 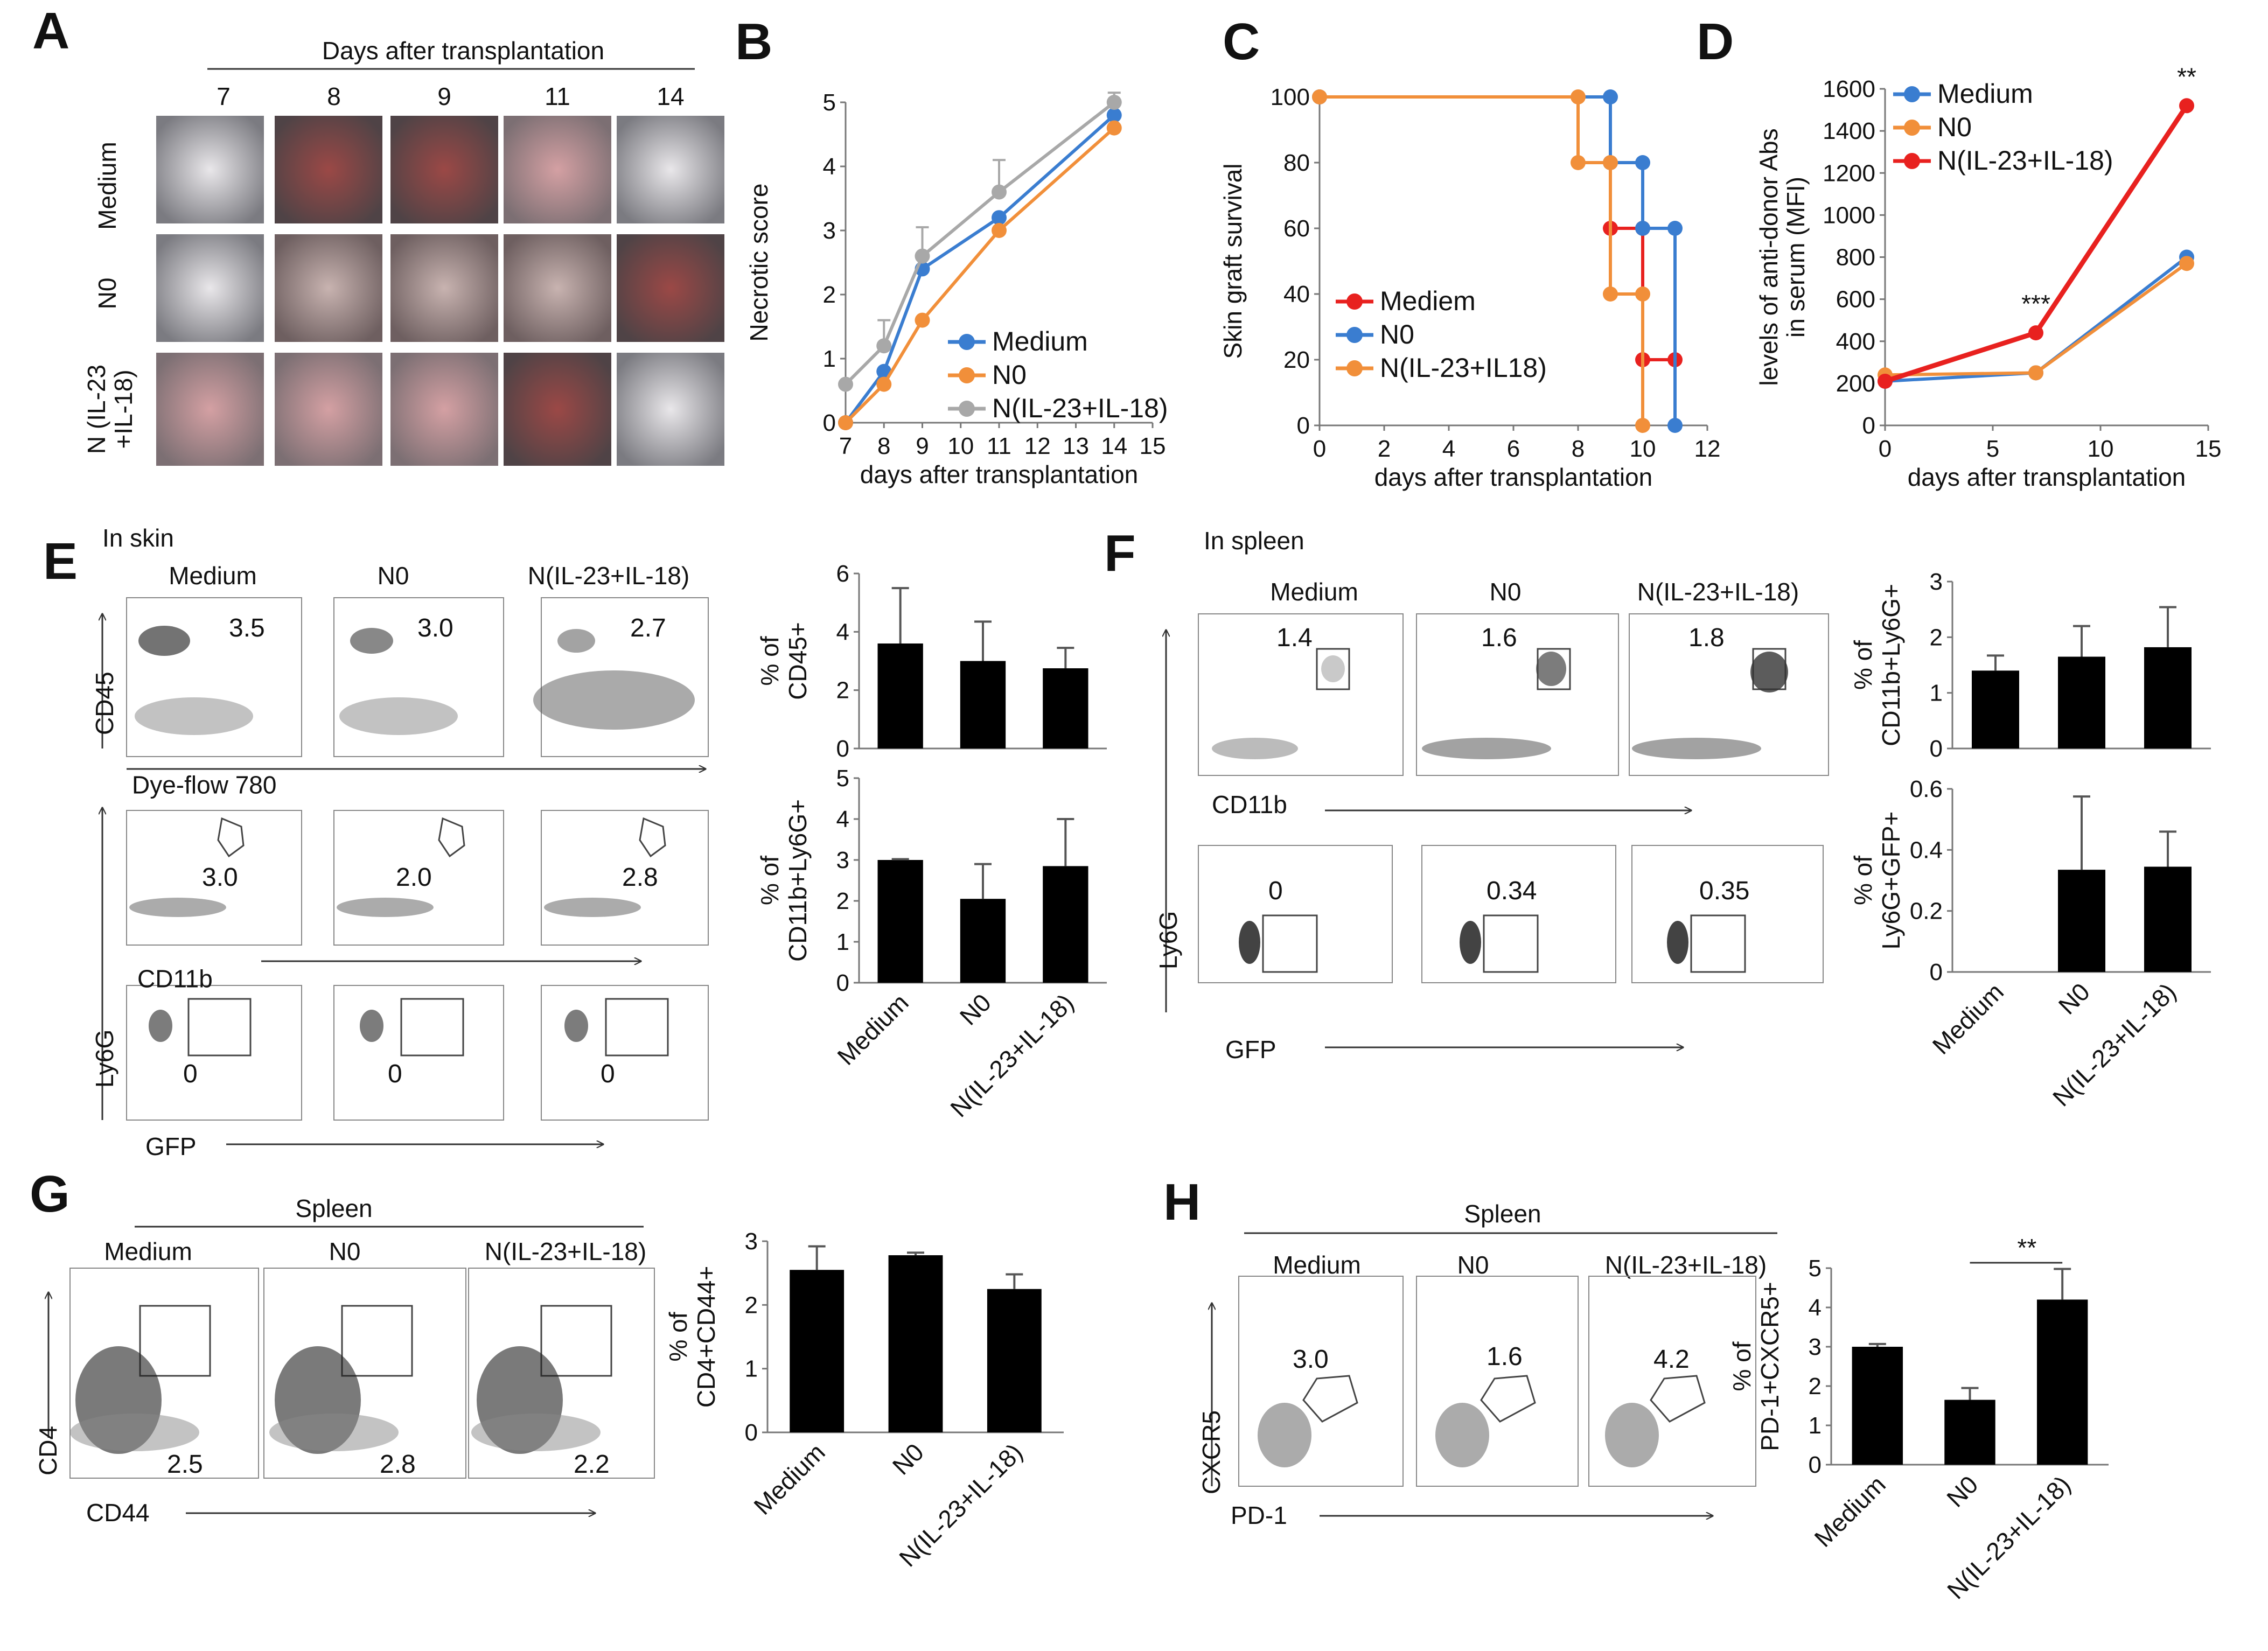 I want to click on panel-f-flow-plots: 1.4 1.6 1.8 0 0.34 0.35, so click(x=1513, y=798).